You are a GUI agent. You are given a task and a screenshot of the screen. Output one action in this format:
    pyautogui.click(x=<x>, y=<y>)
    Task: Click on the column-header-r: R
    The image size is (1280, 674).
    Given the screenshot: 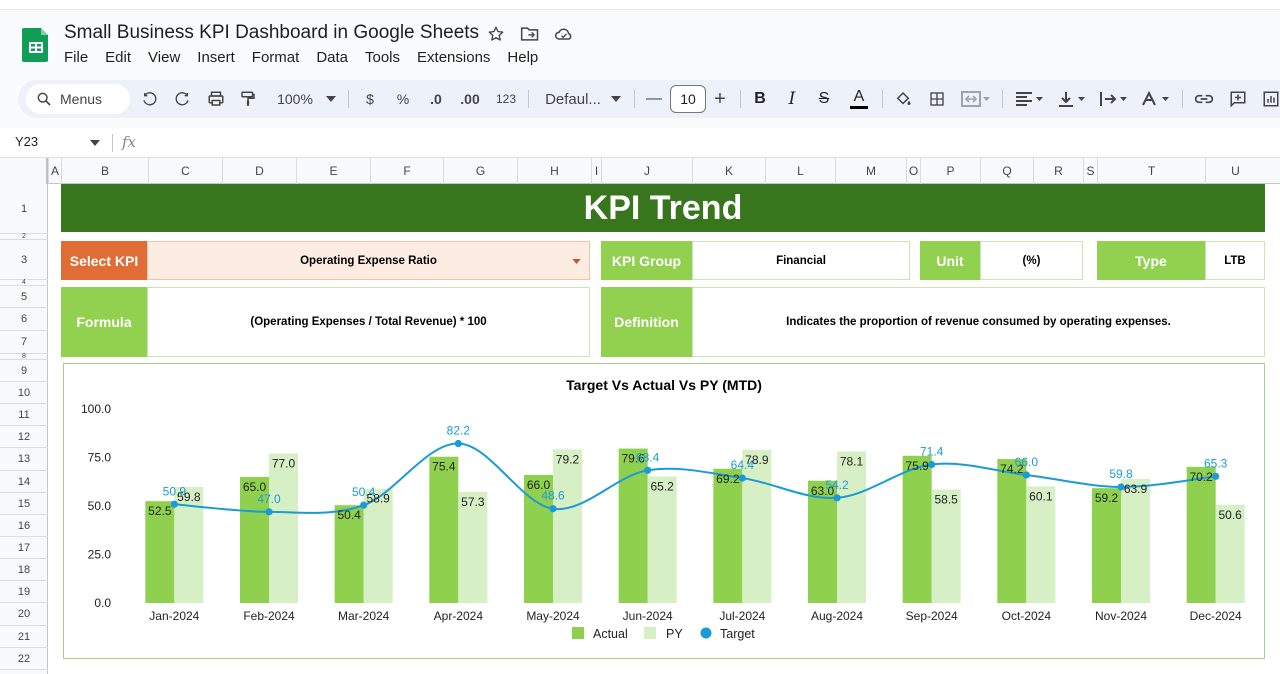 What is the action you would take?
    pyautogui.click(x=1058, y=171)
    